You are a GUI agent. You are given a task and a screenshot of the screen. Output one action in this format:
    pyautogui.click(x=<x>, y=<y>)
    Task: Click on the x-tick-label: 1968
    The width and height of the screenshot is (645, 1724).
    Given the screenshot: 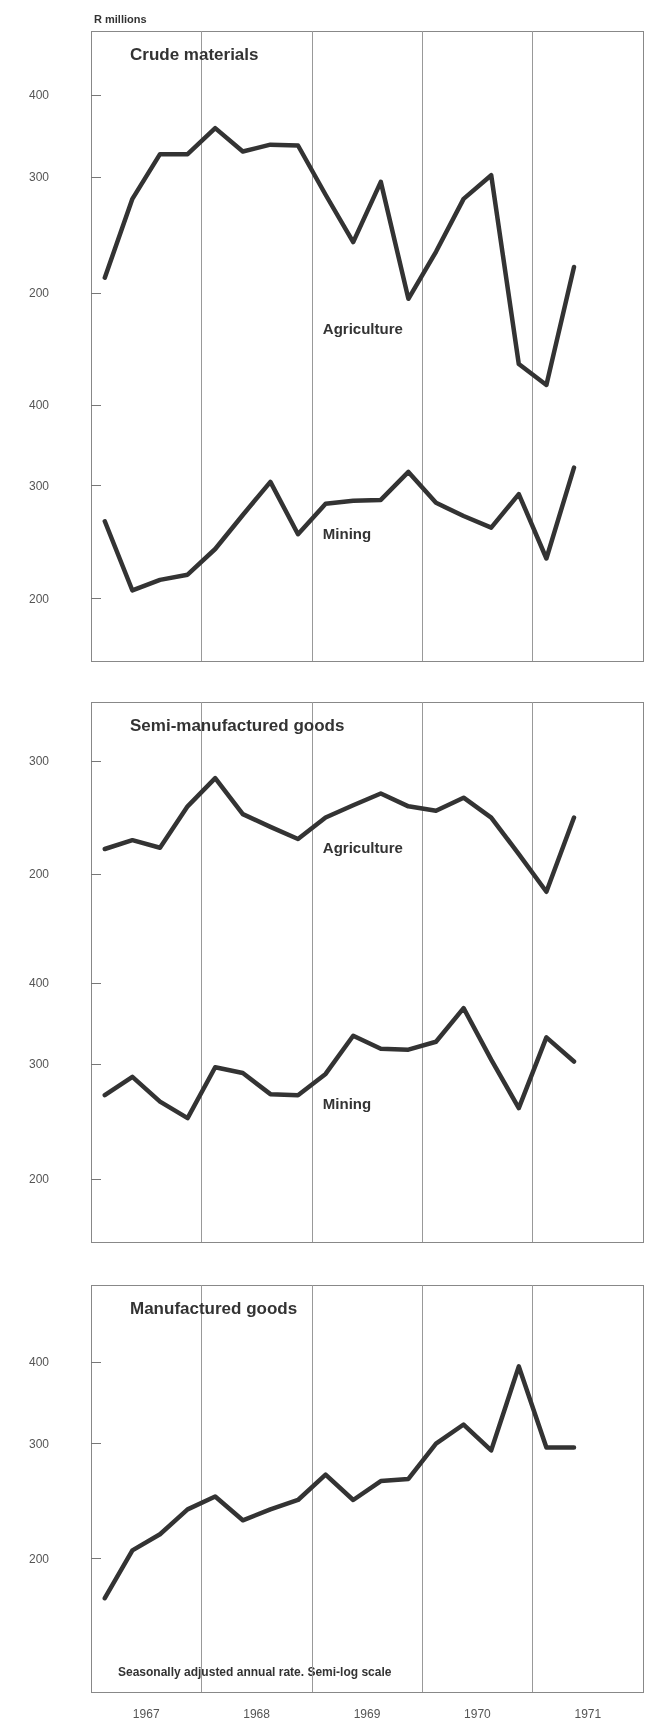 What is the action you would take?
    pyautogui.click(x=257, y=1714)
    